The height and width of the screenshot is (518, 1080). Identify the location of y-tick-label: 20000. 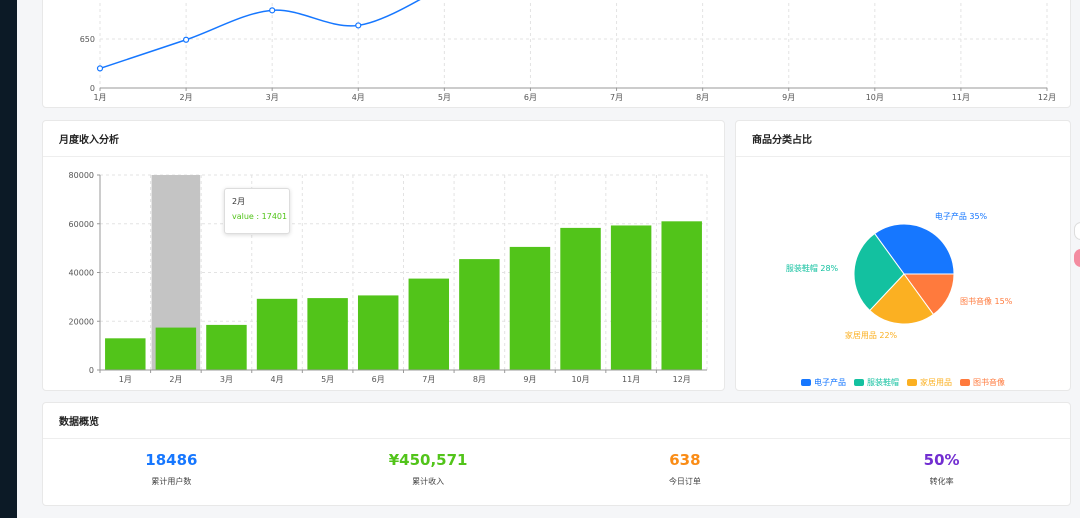
(81, 321).